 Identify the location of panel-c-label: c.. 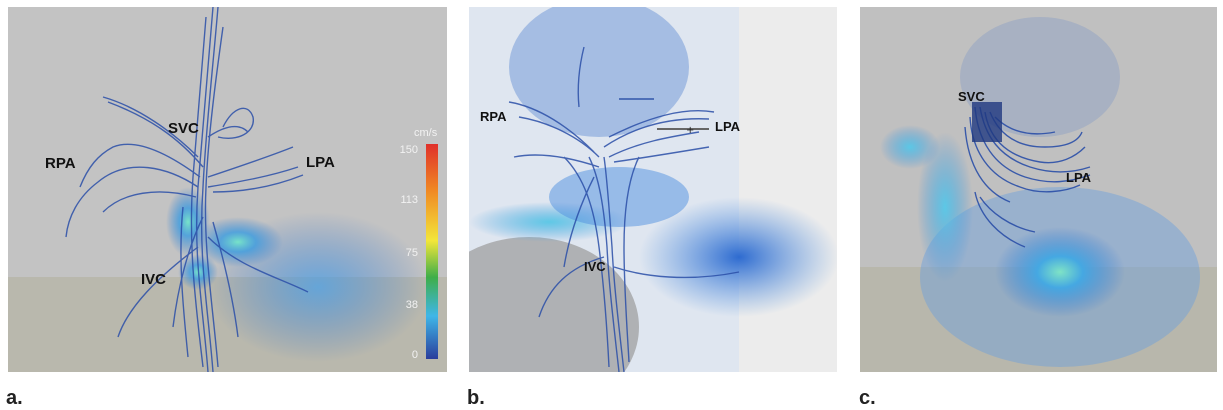
(867, 398).